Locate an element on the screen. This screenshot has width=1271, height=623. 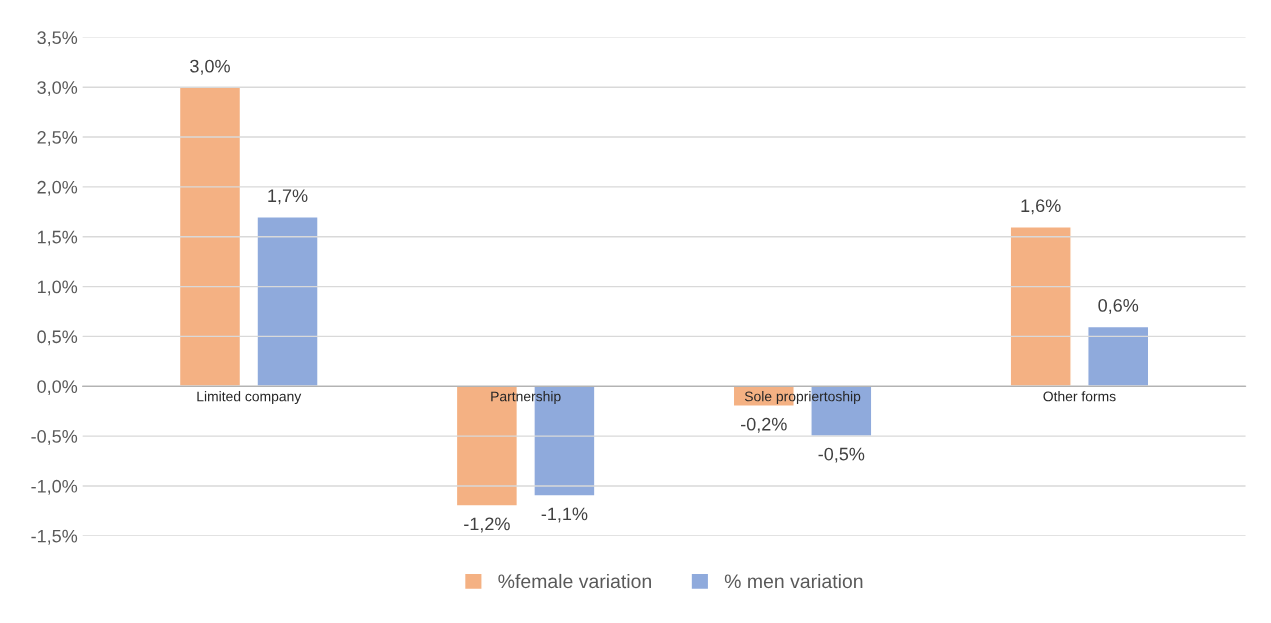
x-tick-label: Limited company is located at coordinates (249, 398).